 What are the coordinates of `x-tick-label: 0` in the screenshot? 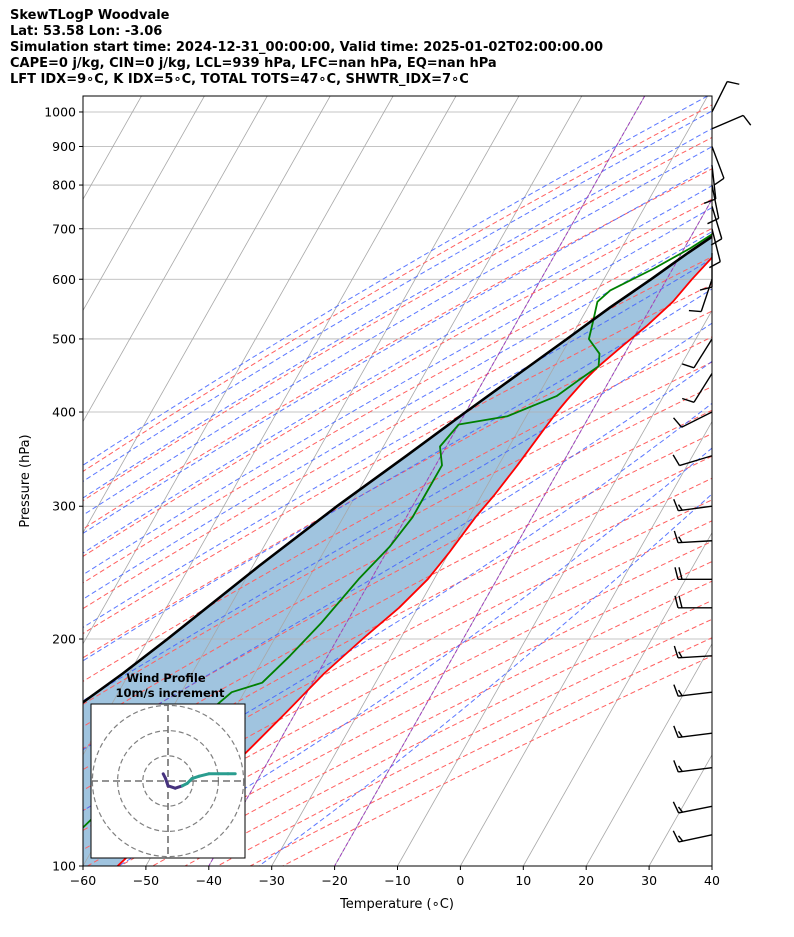 It's located at (460, 880).